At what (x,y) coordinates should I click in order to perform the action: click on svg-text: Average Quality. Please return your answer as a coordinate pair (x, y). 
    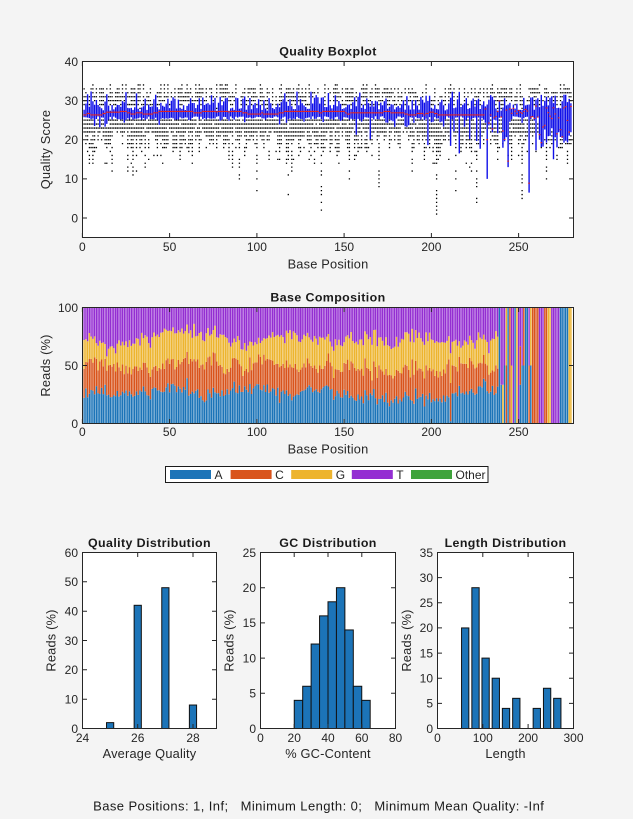
    Looking at the image, I should click on (150, 753).